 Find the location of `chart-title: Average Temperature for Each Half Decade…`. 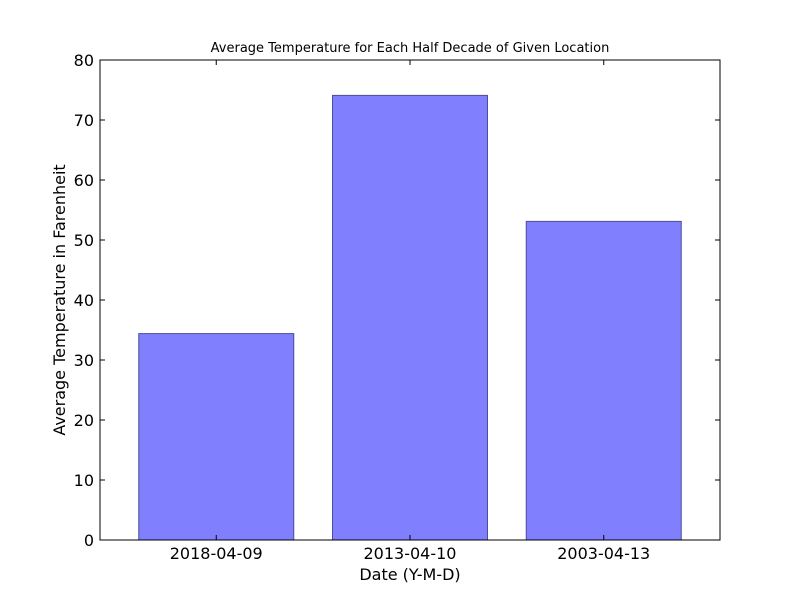

chart-title: Average Temperature for Each Half Decade… is located at coordinates (410, 48).